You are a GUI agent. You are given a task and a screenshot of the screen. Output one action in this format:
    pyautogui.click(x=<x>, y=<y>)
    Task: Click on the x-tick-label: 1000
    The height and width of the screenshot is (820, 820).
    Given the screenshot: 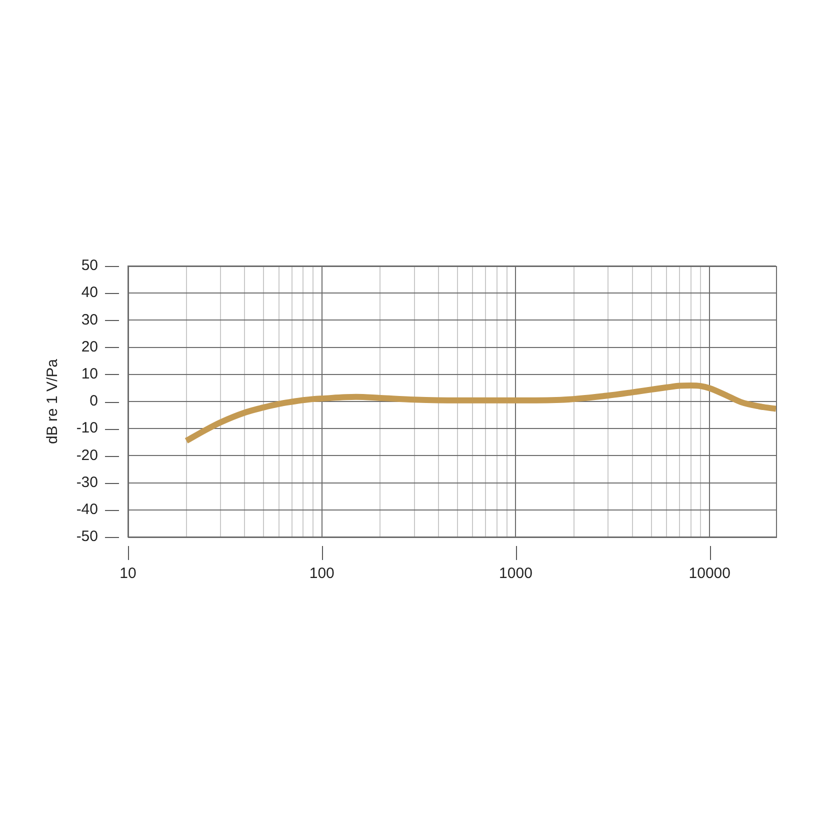 What is the action you would take?
    pyautogui.click(x=515, y=573)
    